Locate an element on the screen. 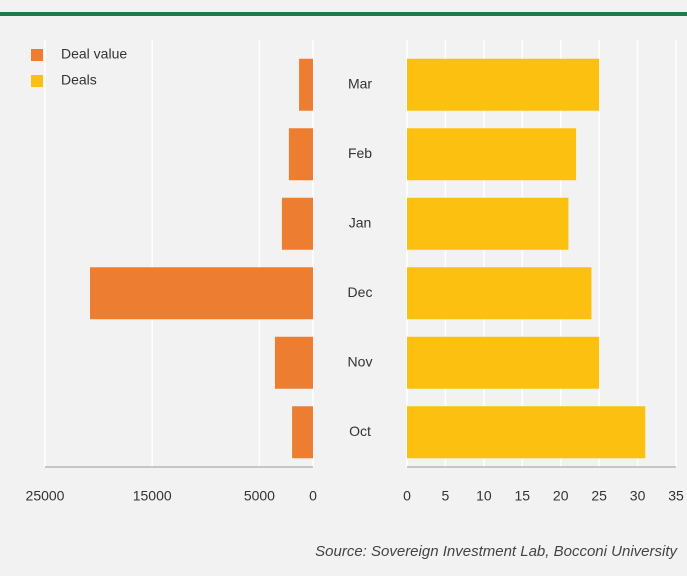 Image resolution: width=687 pixels, height=576 pixels. x-tick-label: 35 is located at coordinates (676, 496).